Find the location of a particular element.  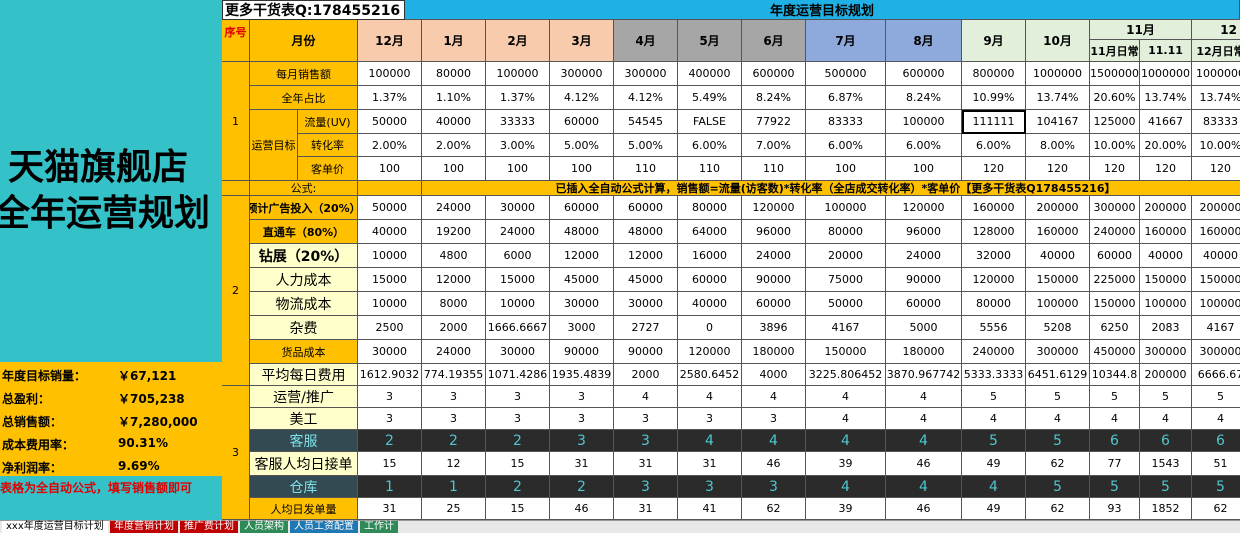

data-cell: 180000 is located at coordinates (774, 352).